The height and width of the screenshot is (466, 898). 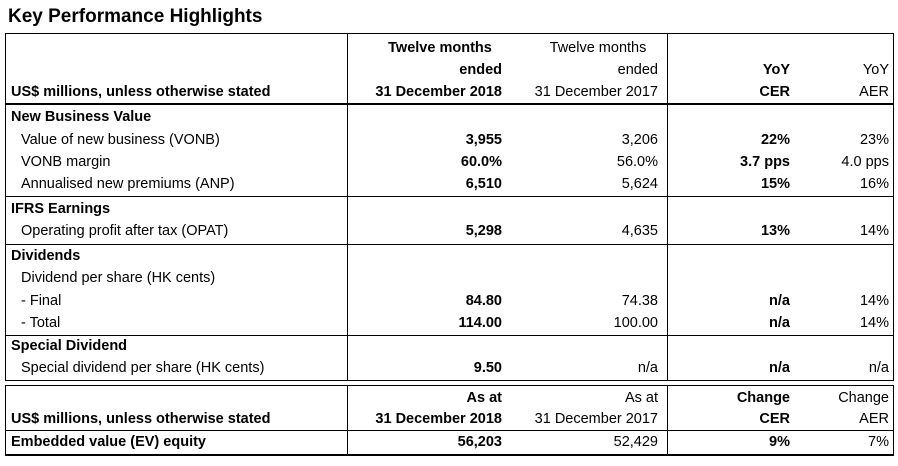 I want to click on header2-aer-line2: AER, so click(x=874, y=419).